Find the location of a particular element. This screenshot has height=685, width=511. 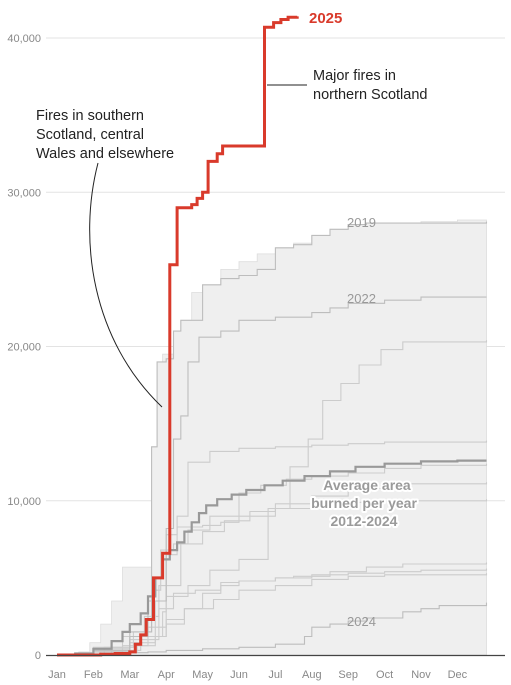

label-2019: 2019 is located at coordinates (361, 222).